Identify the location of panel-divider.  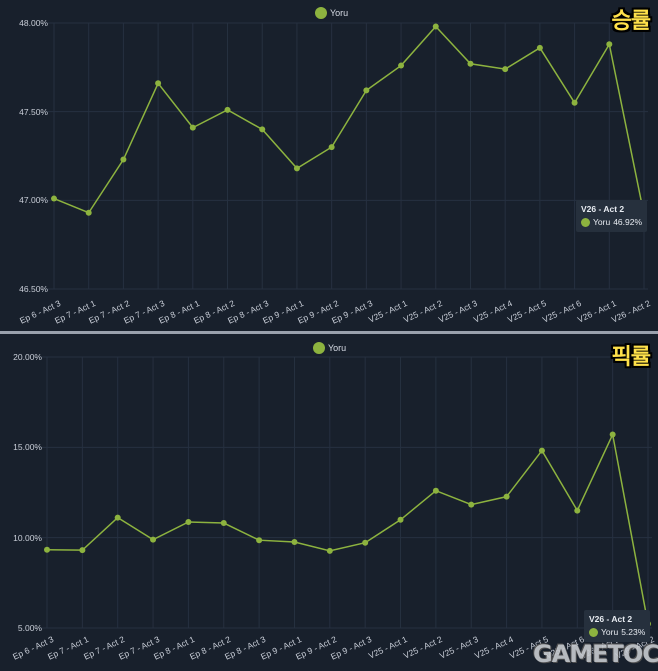
(329, 332).